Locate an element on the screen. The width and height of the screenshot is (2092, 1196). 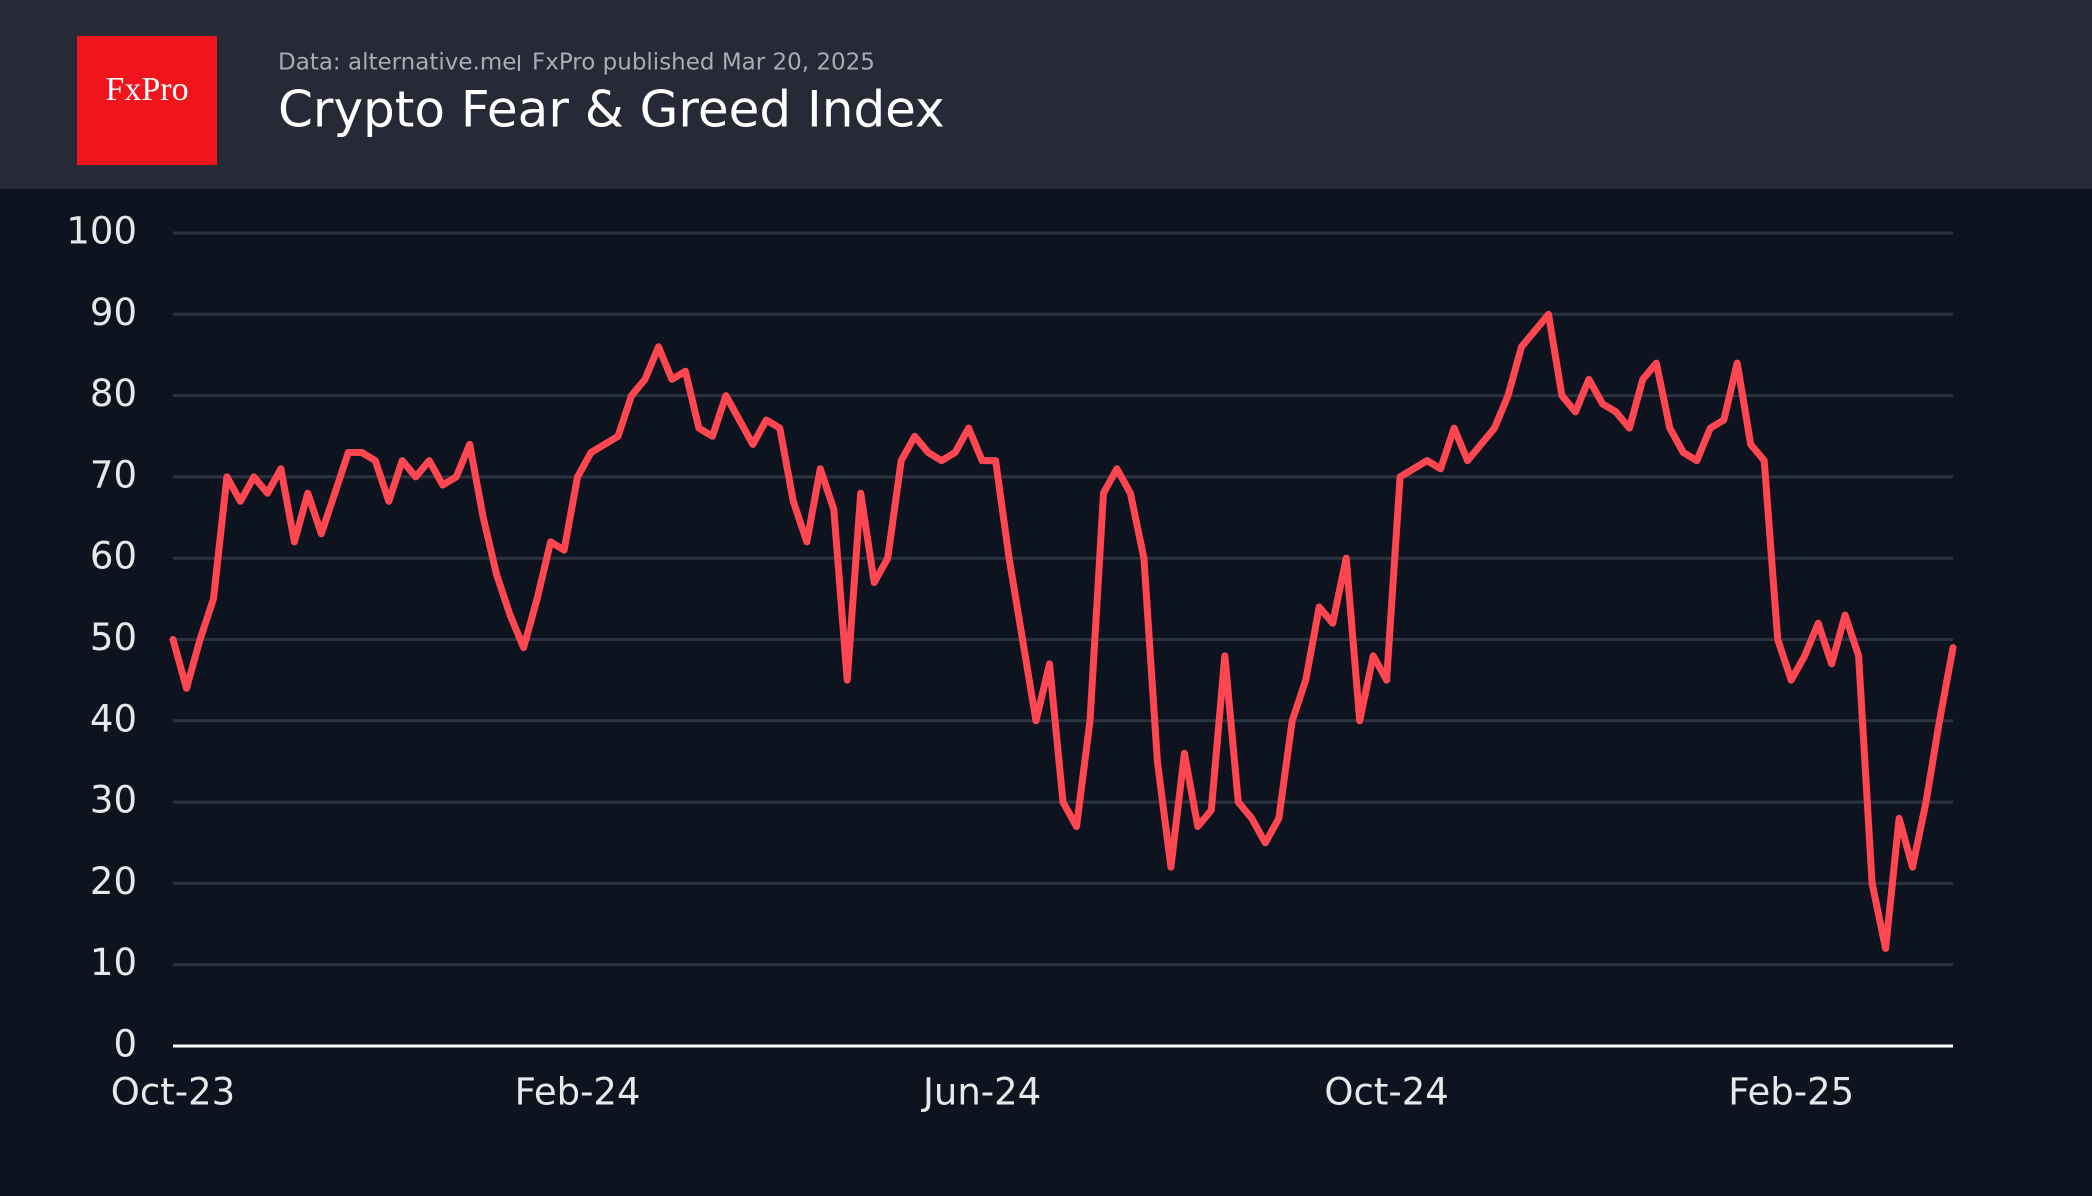
y-tick-label: 20 is located at coordinates (113, 881).